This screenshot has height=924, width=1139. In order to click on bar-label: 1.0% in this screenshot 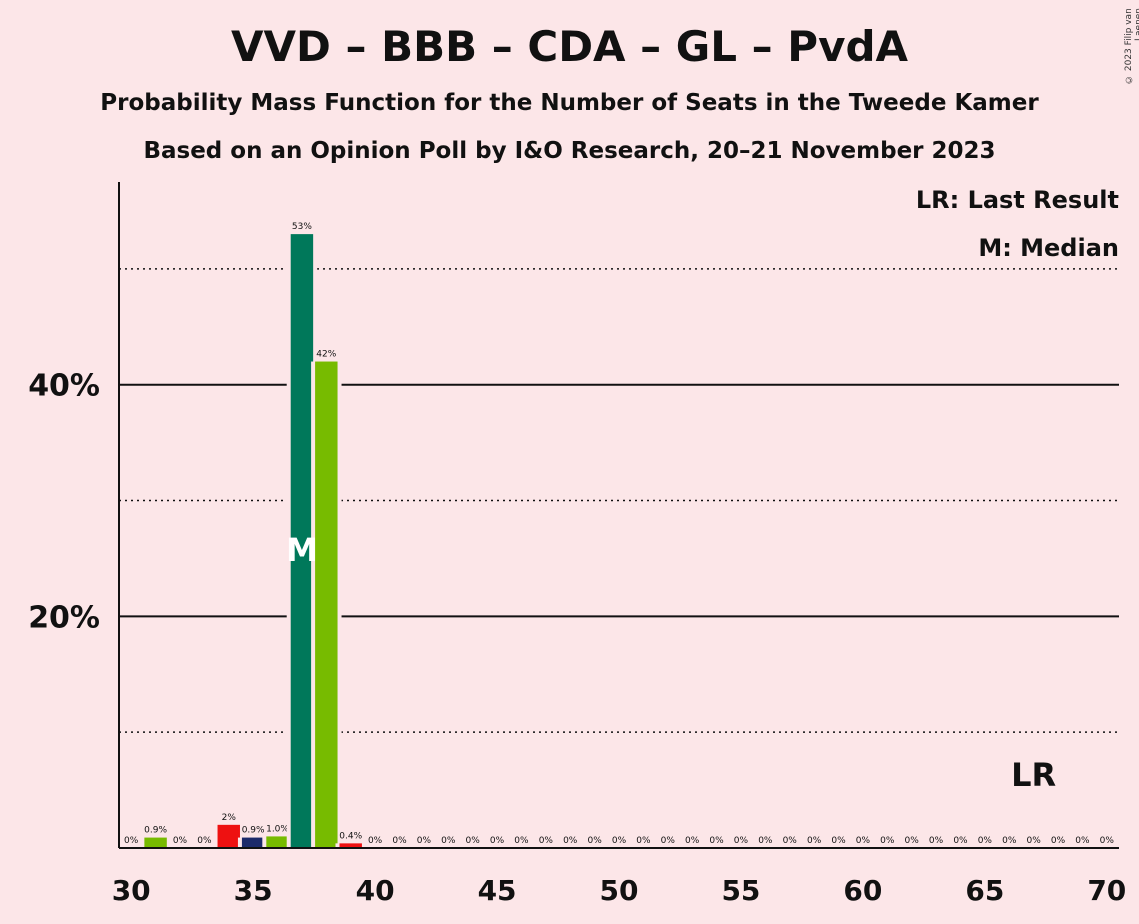, I will do `click(277, 829)`.